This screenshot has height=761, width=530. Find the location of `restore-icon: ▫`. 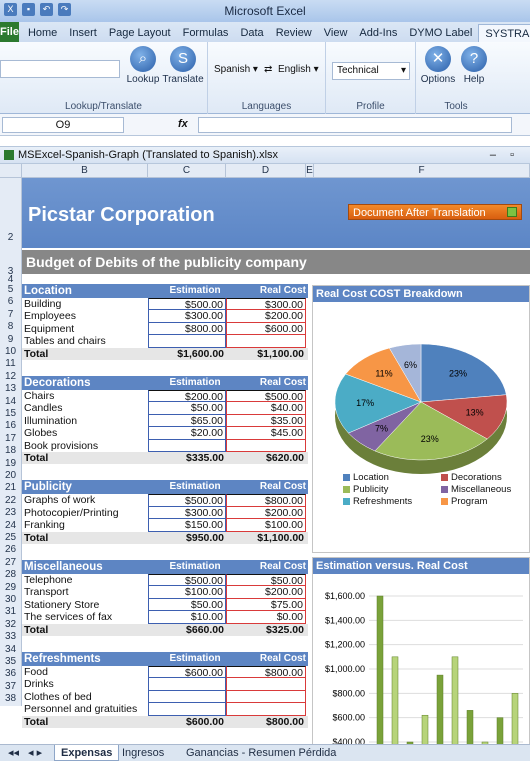

restore-icon: ▫ is located at coordinates (512, 155).